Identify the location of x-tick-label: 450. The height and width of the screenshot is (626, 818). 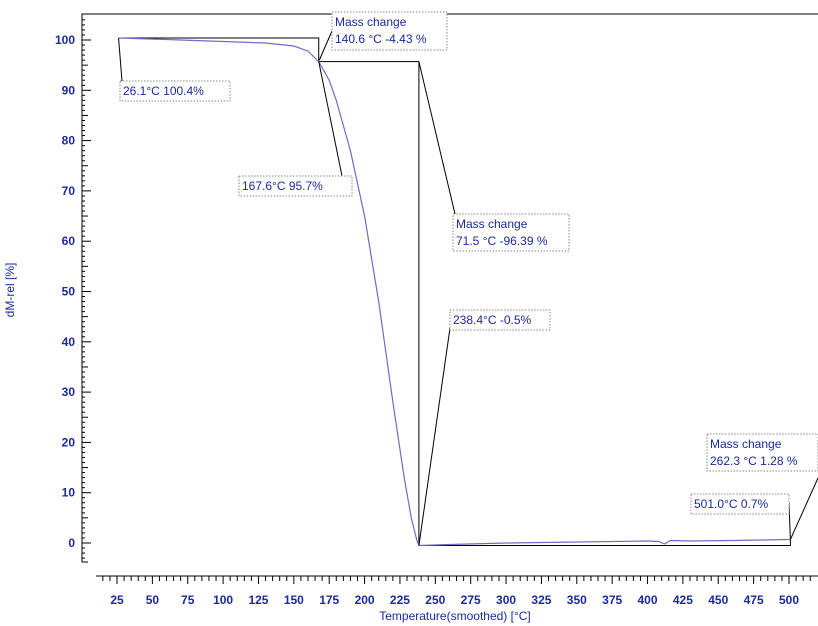
(718, 600).